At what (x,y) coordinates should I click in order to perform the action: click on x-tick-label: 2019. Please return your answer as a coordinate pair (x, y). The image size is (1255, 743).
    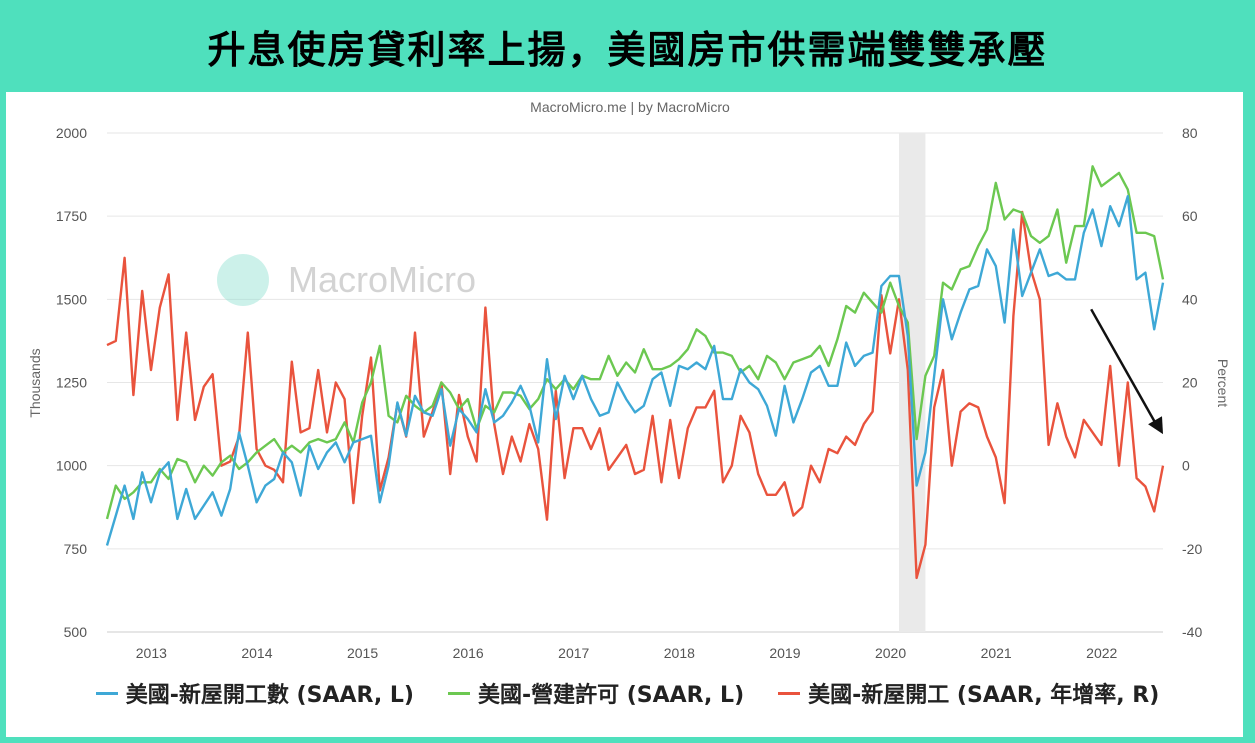
    Looking at the image, I should click on (784, 653).